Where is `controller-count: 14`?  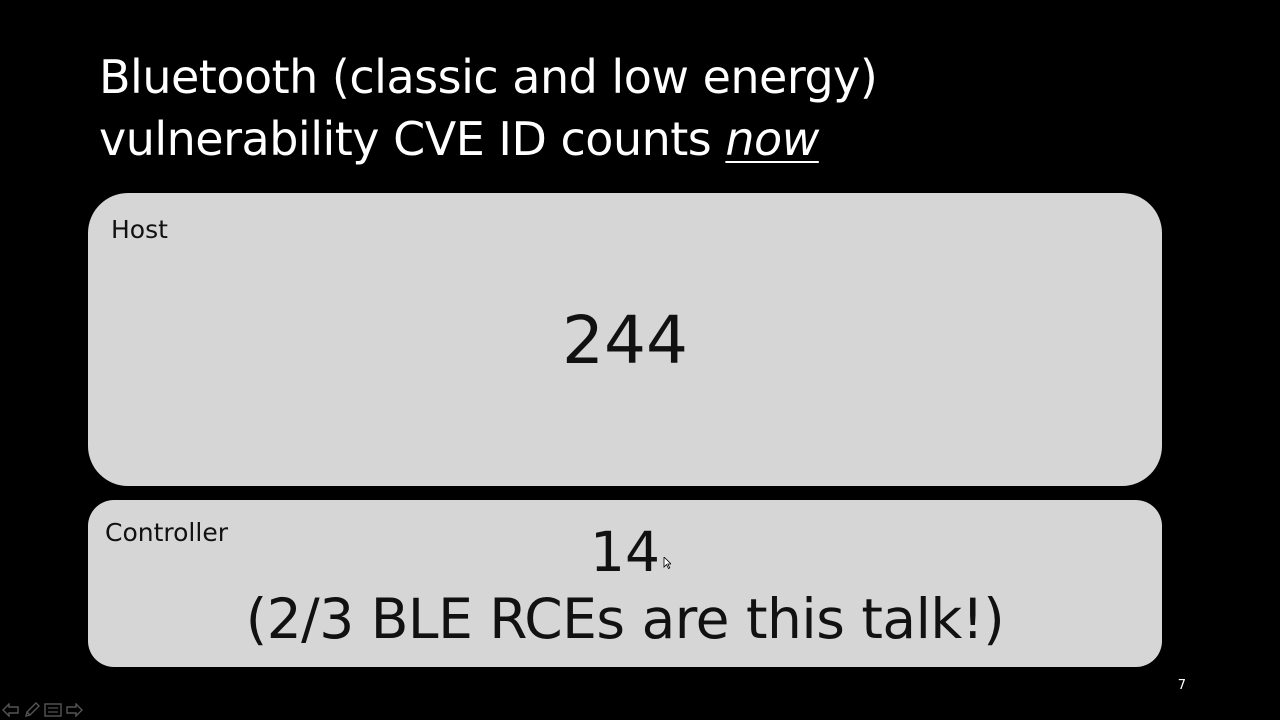 controller-count: 14 is located at coordinates (625, 552).